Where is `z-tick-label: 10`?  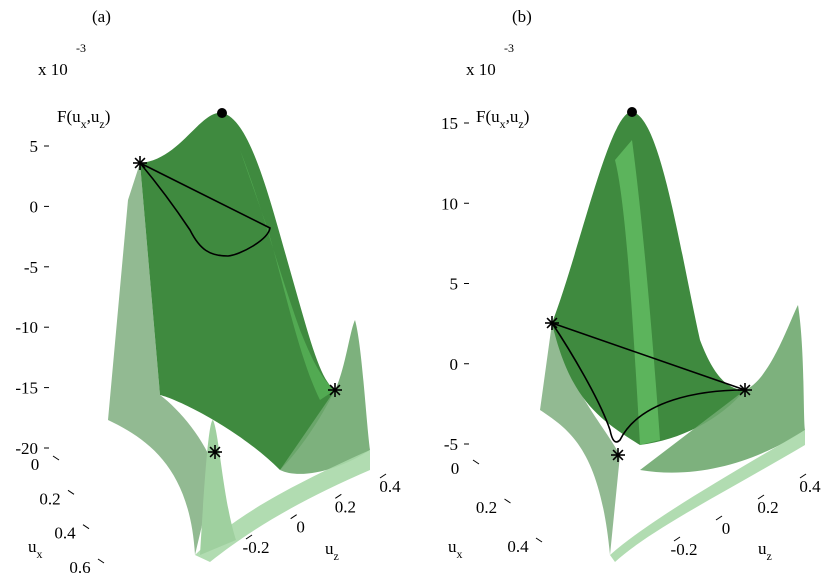
z-tick-label: 10 is located at coordinates (449, 203).